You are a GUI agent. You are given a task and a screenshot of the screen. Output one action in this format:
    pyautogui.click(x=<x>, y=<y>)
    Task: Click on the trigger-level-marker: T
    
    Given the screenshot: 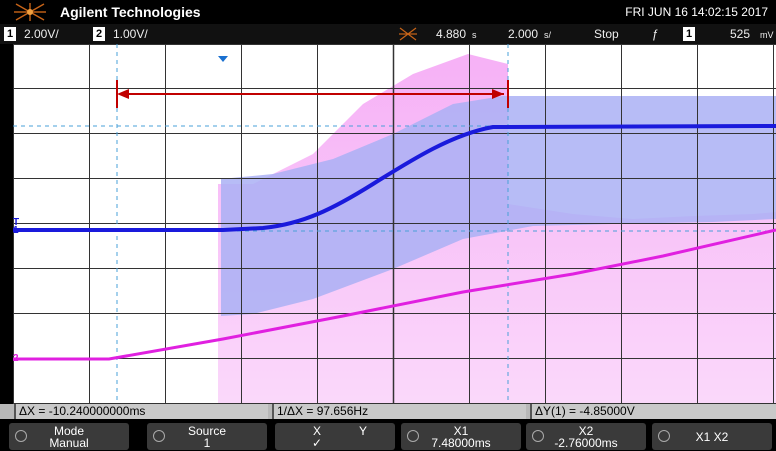 What is the action you would take?
    pyautogui.click(x=16, y=222)
    